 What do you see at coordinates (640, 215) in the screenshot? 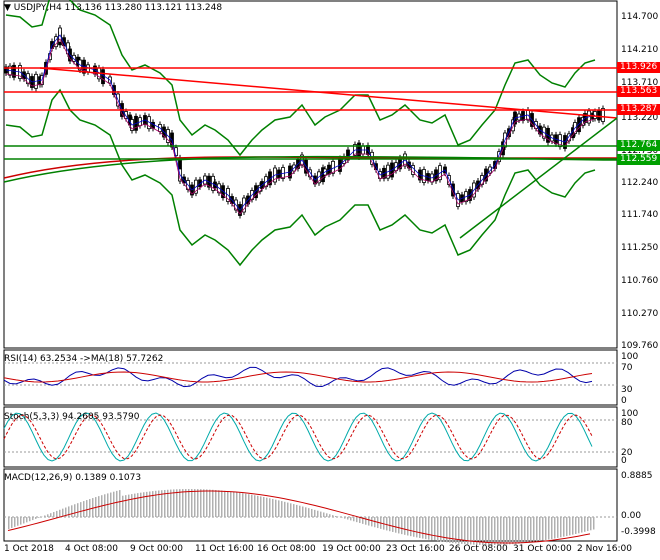
I see `price-tick: 111.740` at bounding box center [640, 215].